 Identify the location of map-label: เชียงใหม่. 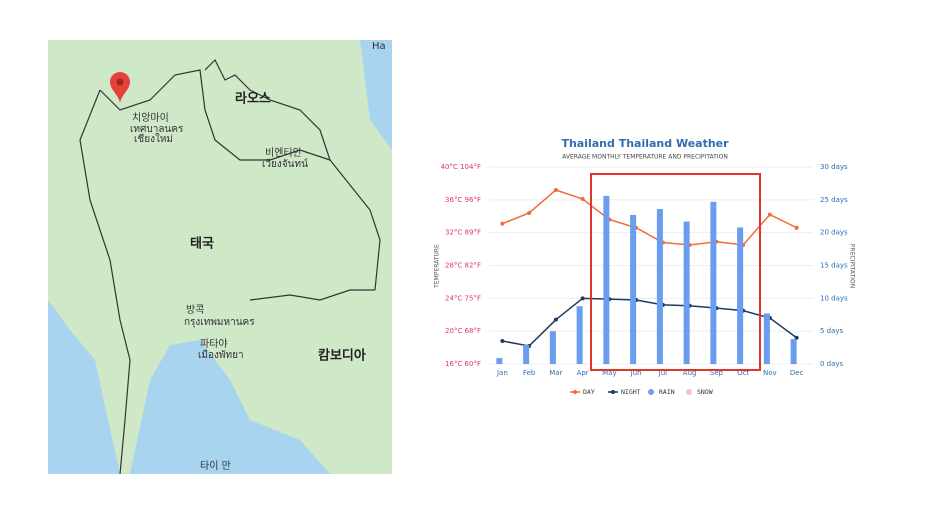
(153, 139).